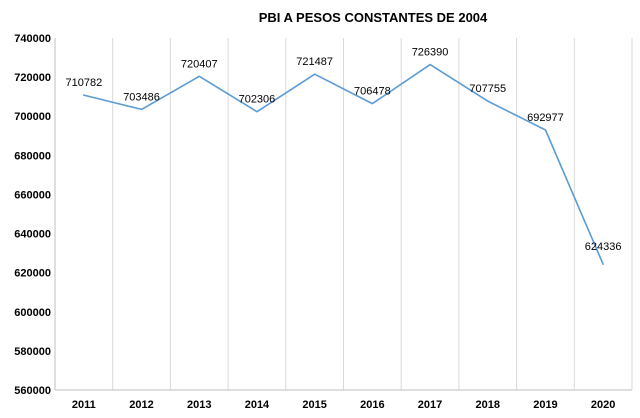 The height and width of the screenshot is (418, 640). I want to click on x-axis-tick-labels: 2011 2012 2013 2014 2015 2016 2017 2018 2019 2020, so click(343, 405).